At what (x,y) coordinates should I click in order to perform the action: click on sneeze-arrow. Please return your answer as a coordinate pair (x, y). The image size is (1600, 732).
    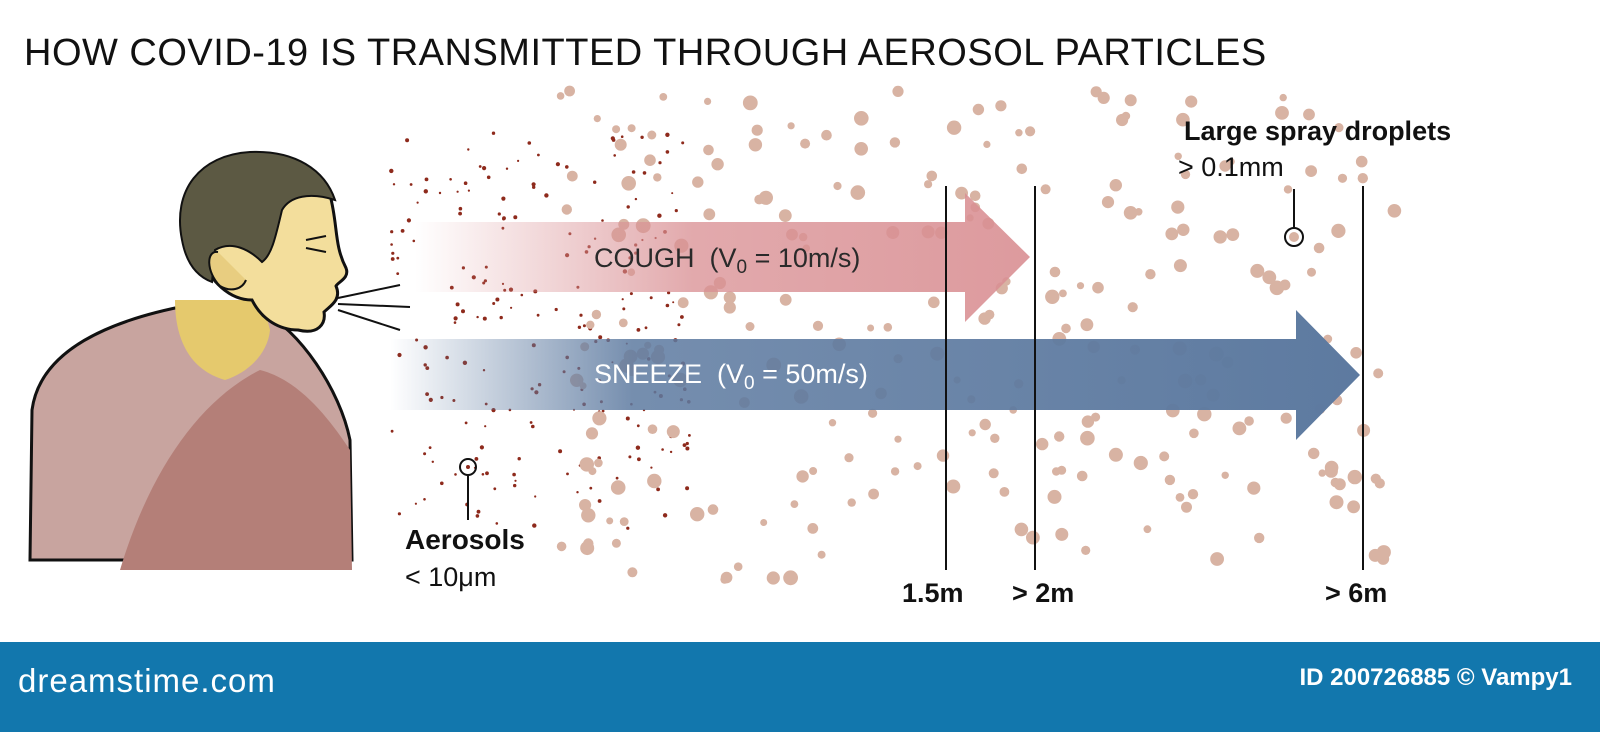
    Looking at the image, I should click on (875, 375).